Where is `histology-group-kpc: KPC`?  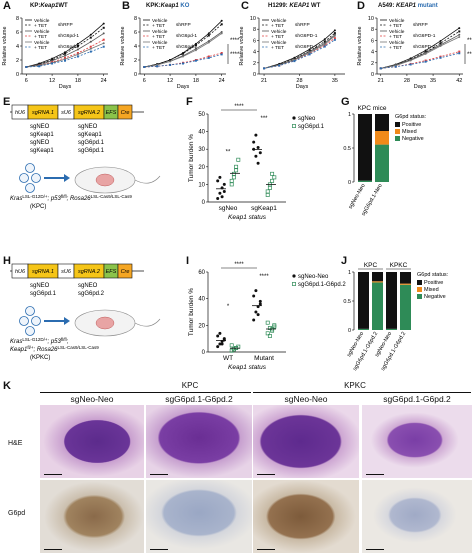
histology-group-kpc: KPC is located at coordinates (190, 385).